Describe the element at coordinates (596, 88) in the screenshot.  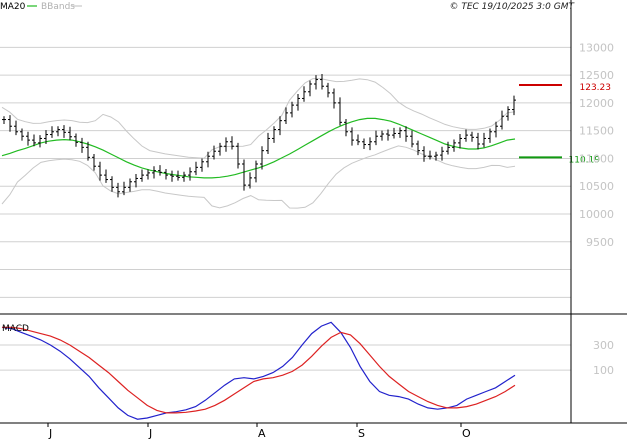
I see `resistance-level-label: 123.23` at that location.